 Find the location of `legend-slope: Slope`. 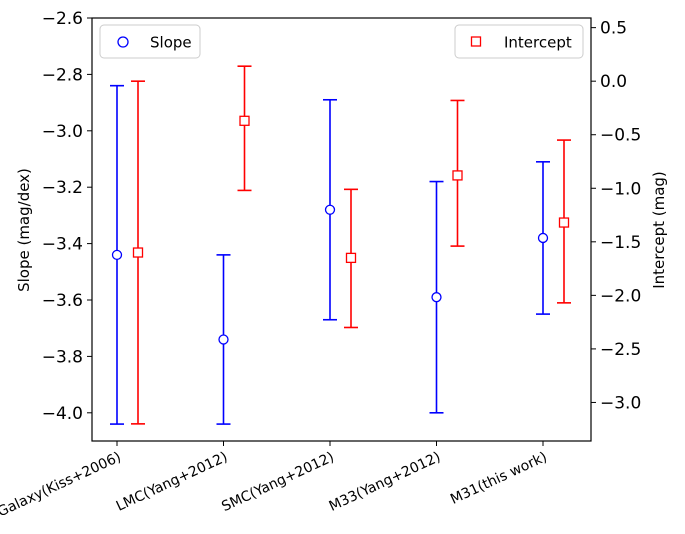

legend-slope: Slope is located at coordinates (150, 41).